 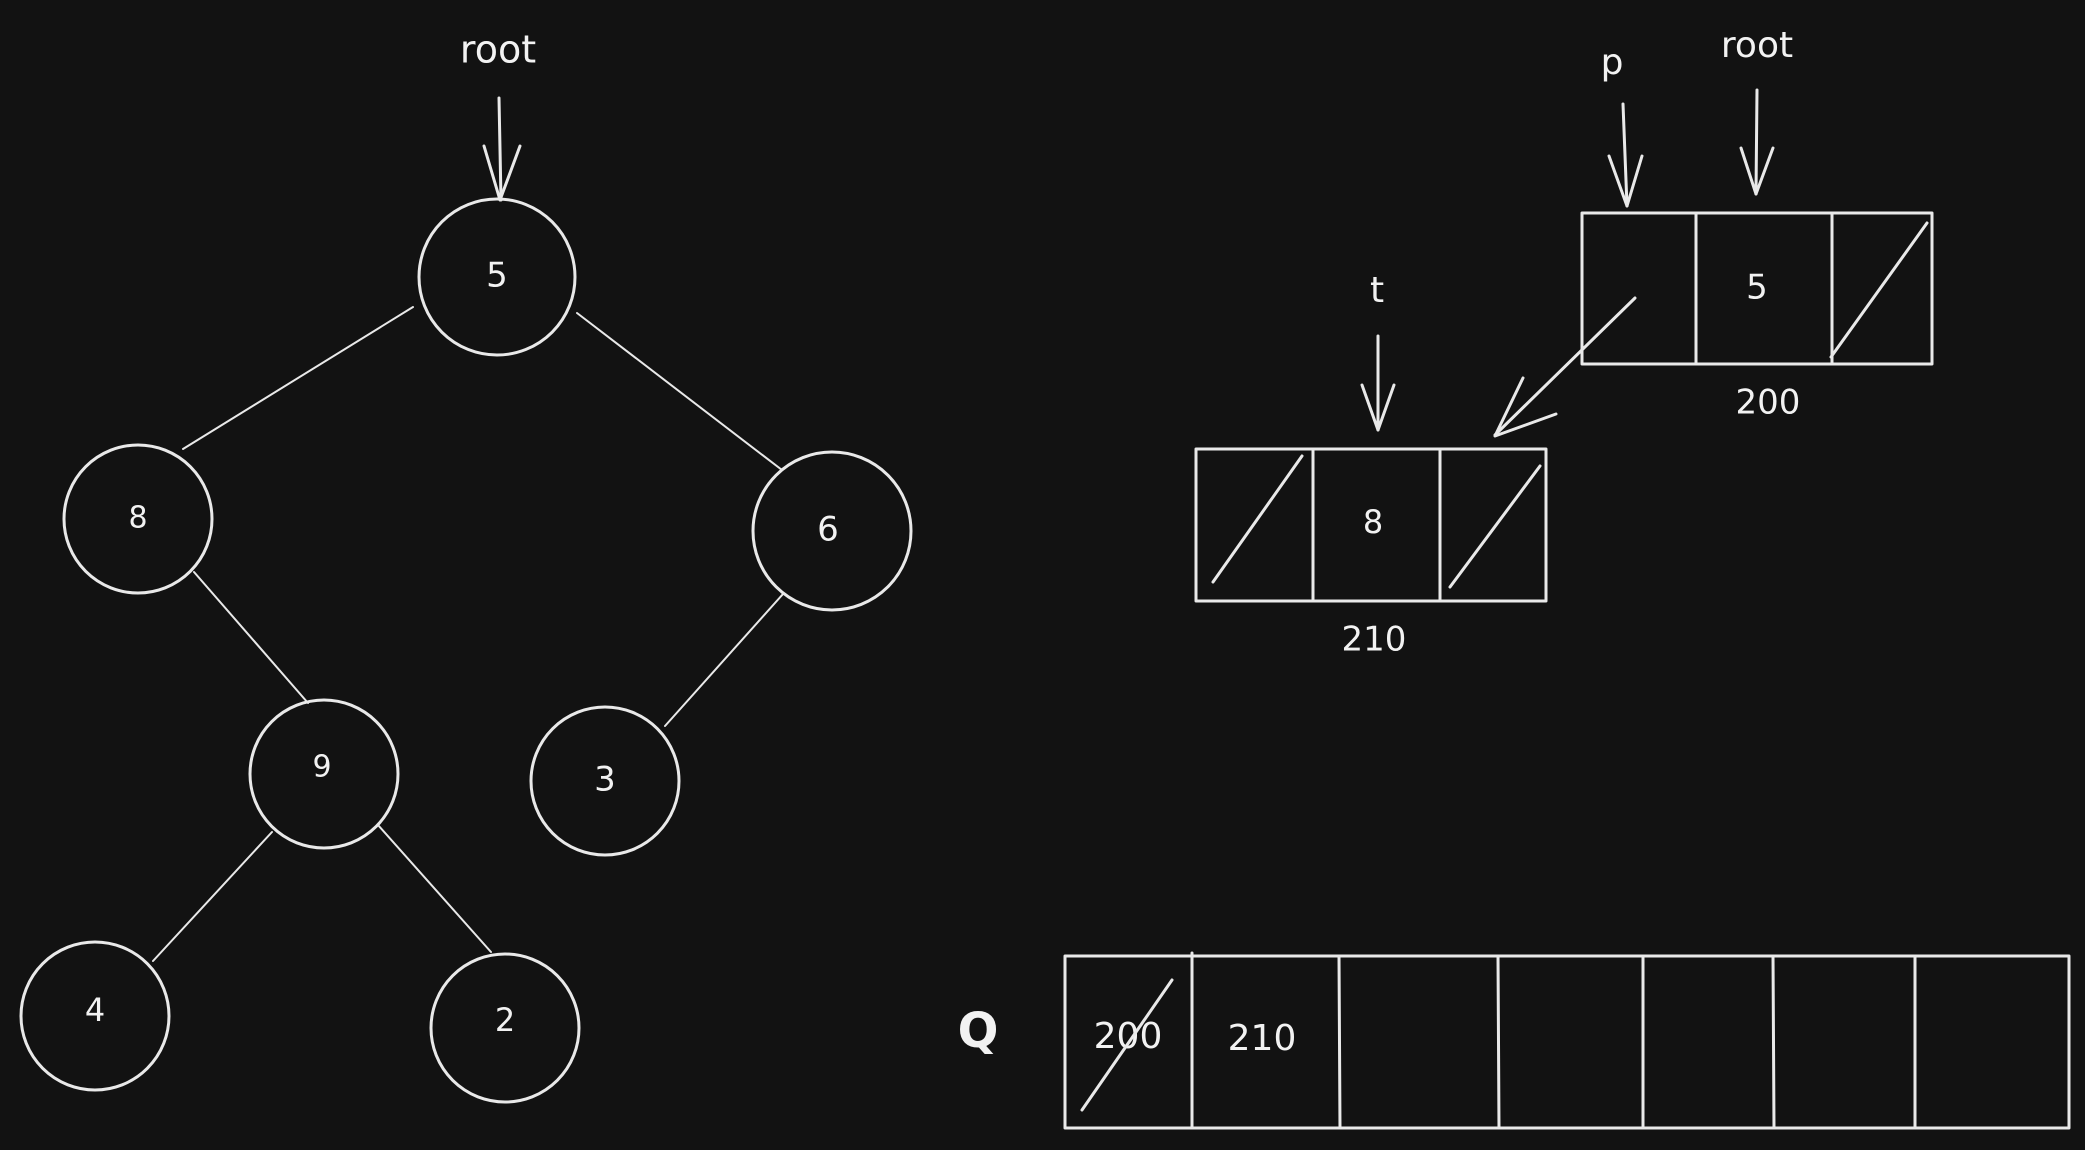 I want to click on tree-node-8: 8, so click(x=138, y=519).